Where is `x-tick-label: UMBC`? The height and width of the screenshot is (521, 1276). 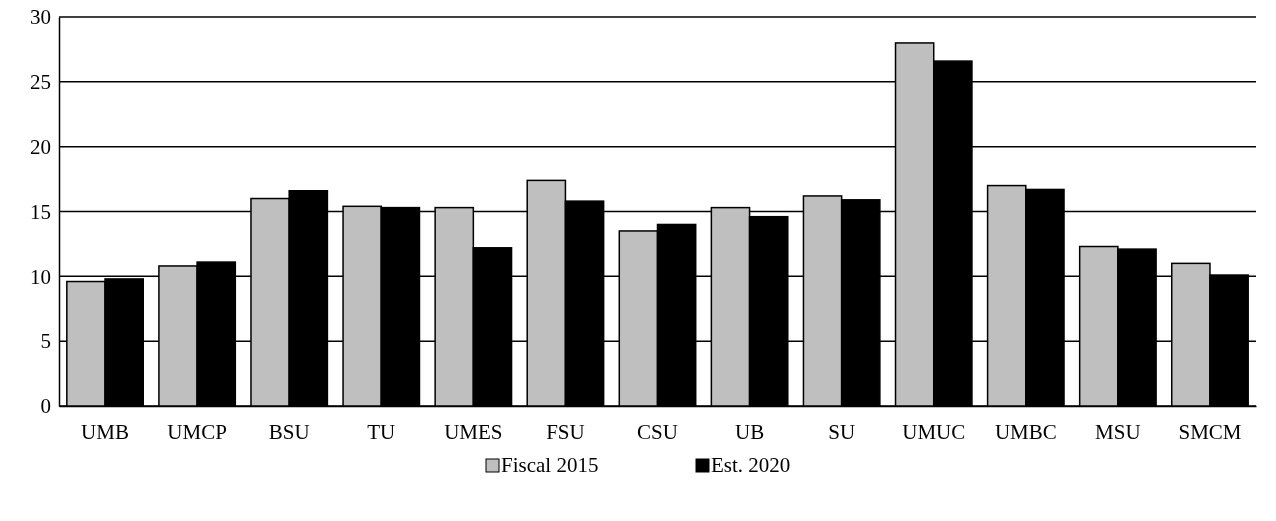 x-tick-label: UMBC is located at coordinates (1025, 431).